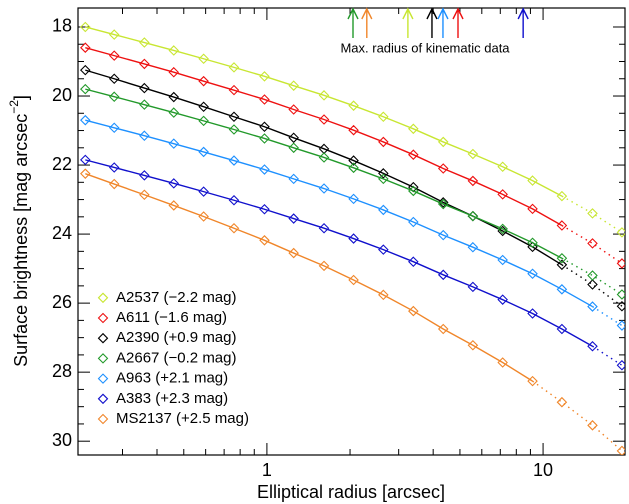  I want to click on legend-label: MS2137 (+2.5 mag), so click(182, 418).